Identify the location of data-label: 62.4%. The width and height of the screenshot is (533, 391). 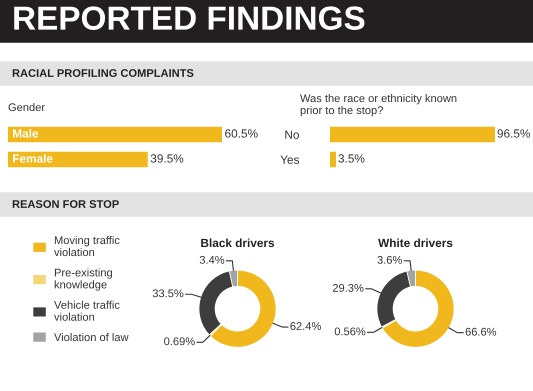
(305, 326).